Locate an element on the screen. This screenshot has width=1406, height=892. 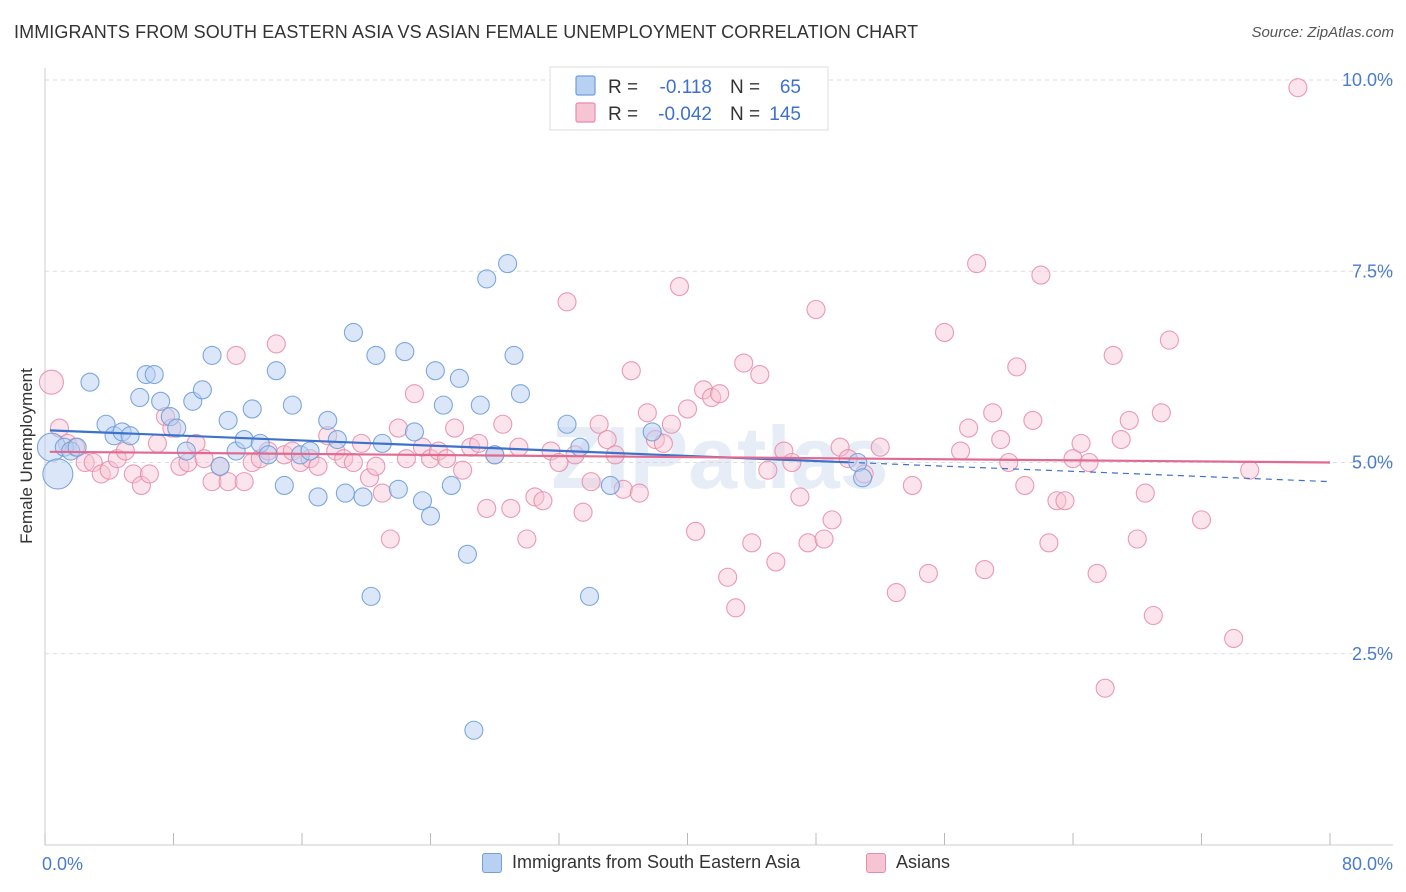
legend-label-asians: Asians is located at coordinates (923, 862).